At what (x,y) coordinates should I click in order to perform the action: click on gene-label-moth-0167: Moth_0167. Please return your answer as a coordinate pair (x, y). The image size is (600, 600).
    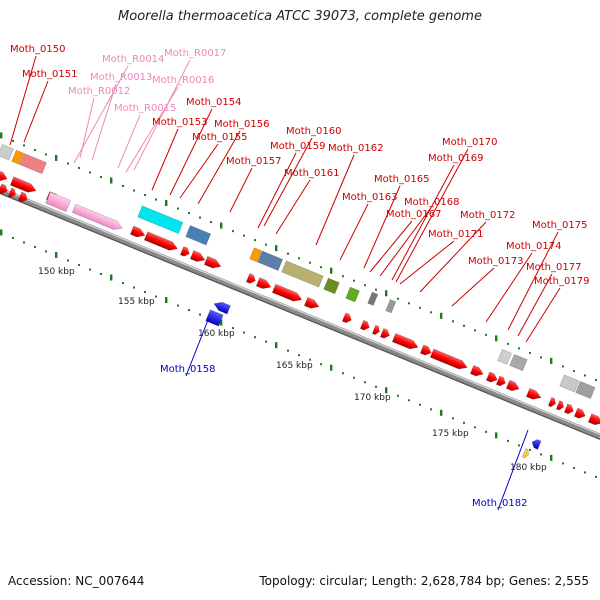
    Looking at the image, I should click on (413, 214).